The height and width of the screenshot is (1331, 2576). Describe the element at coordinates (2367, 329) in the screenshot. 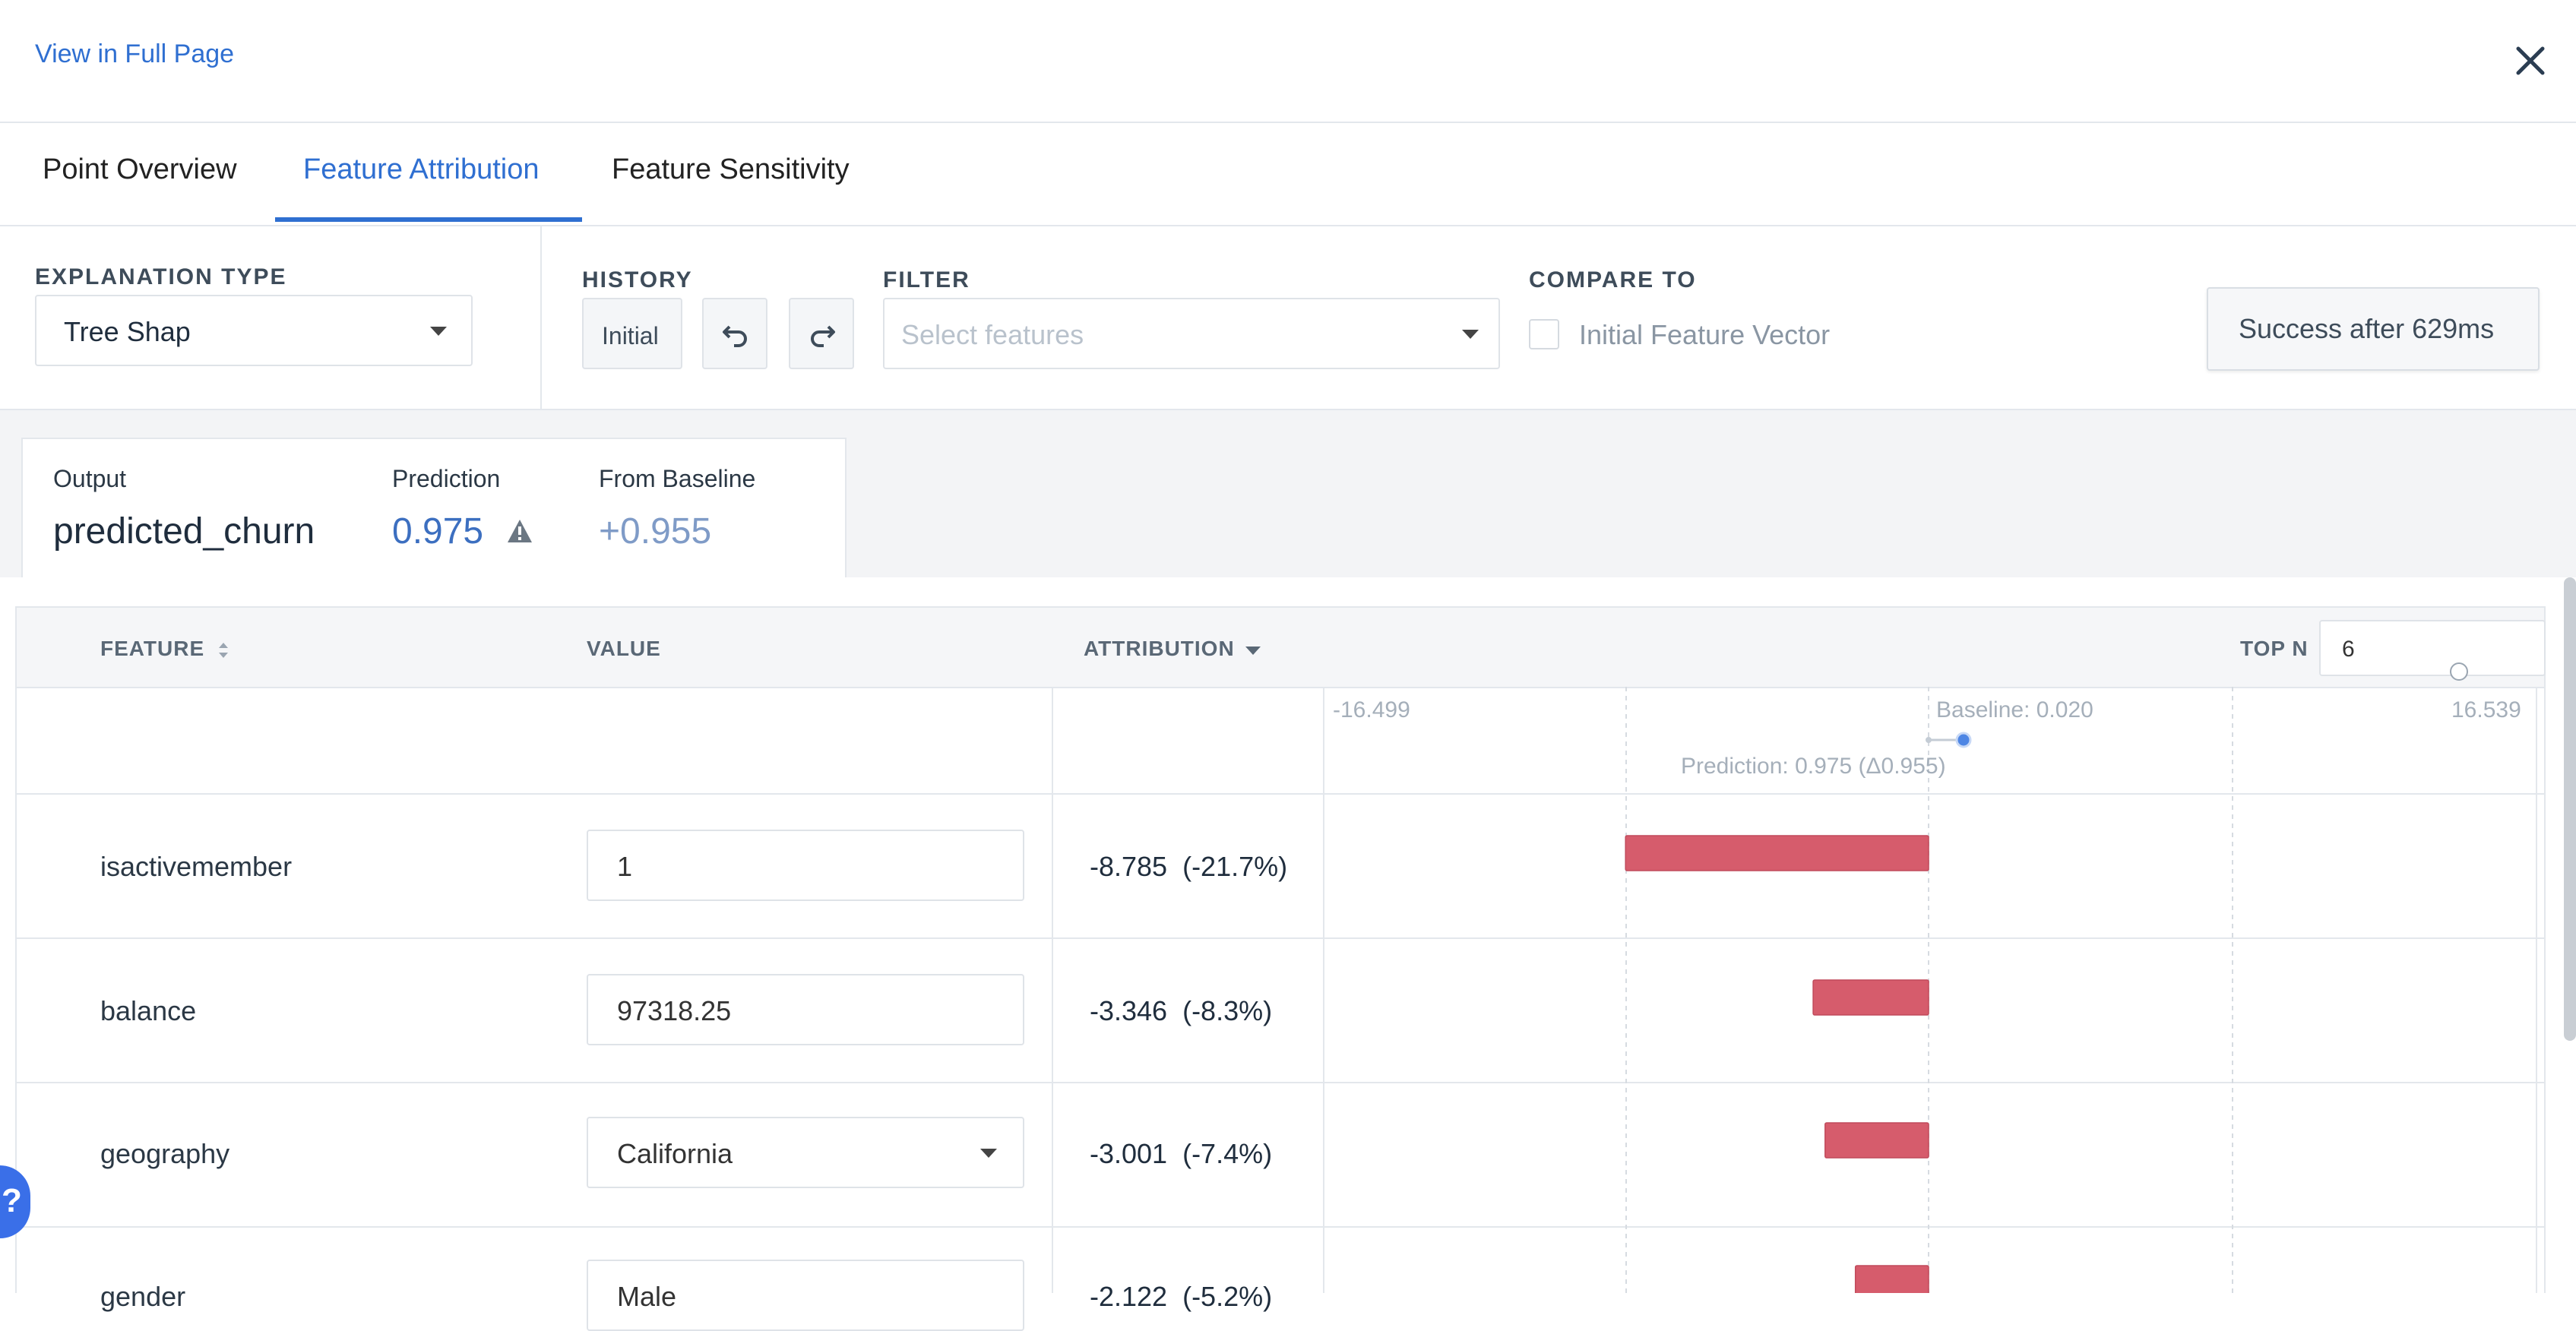

I see `status-text: Success after 629ms` at that location.